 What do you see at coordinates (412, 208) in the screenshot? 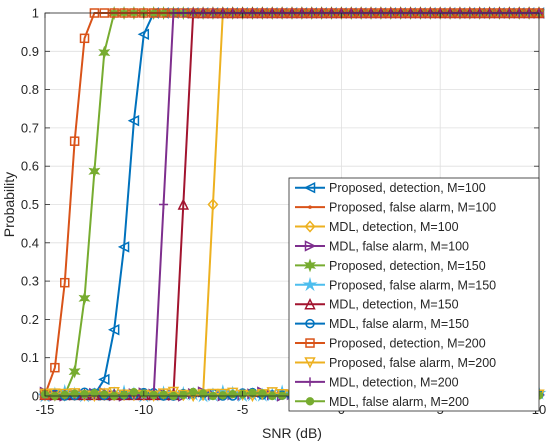
I see `legend-label: Proposed, false alarm, M=100` at bounding box center [412, 208].